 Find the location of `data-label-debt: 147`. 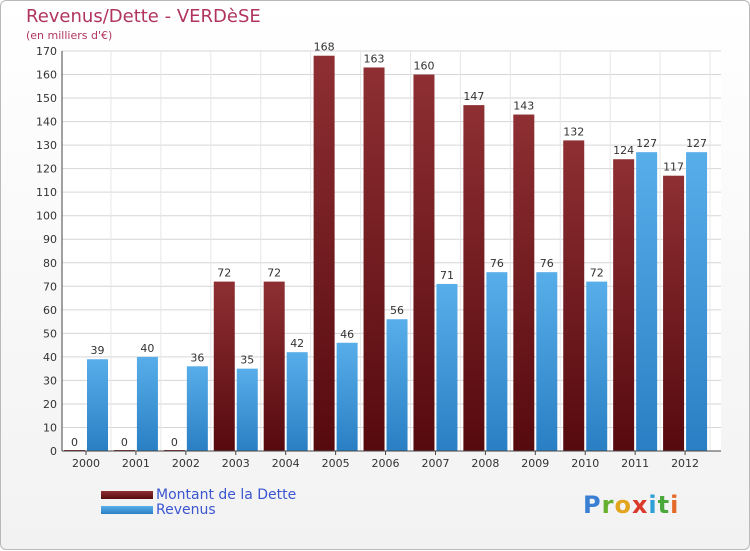

data-label-debt: 147 is located at coordinates (473, 96).